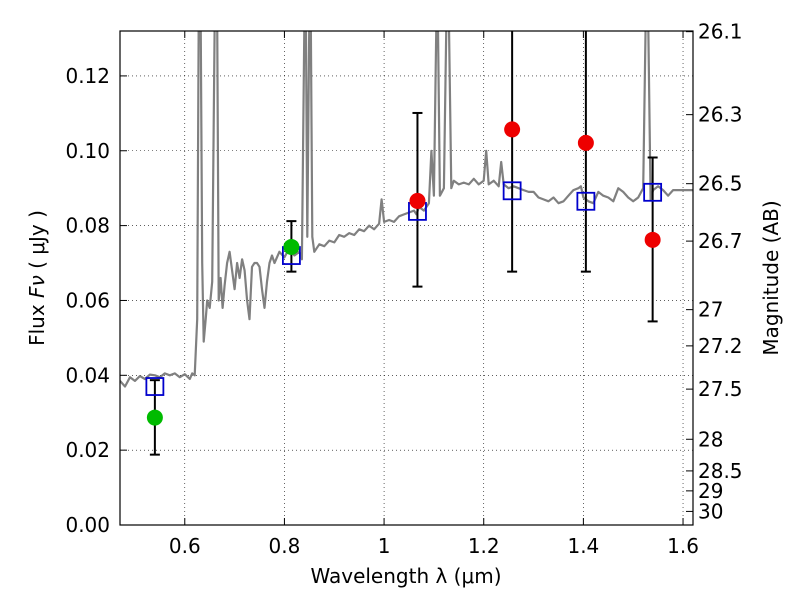 This screenshot has height=600, width=800. I want to click on magnitude-tick-label: 27, so click(710, 310).